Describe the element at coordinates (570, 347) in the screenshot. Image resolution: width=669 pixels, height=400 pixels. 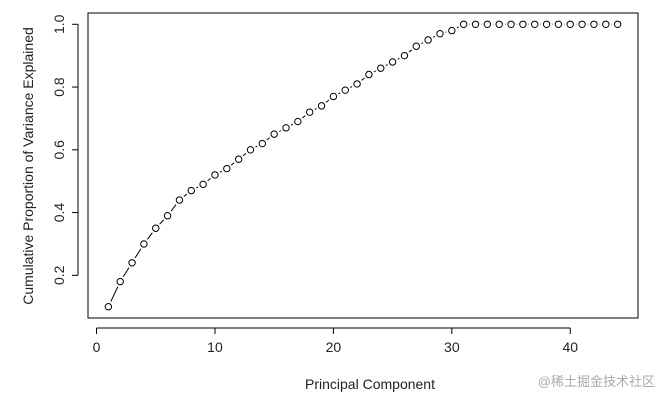
I see `x-tick-label: 40` at that location.